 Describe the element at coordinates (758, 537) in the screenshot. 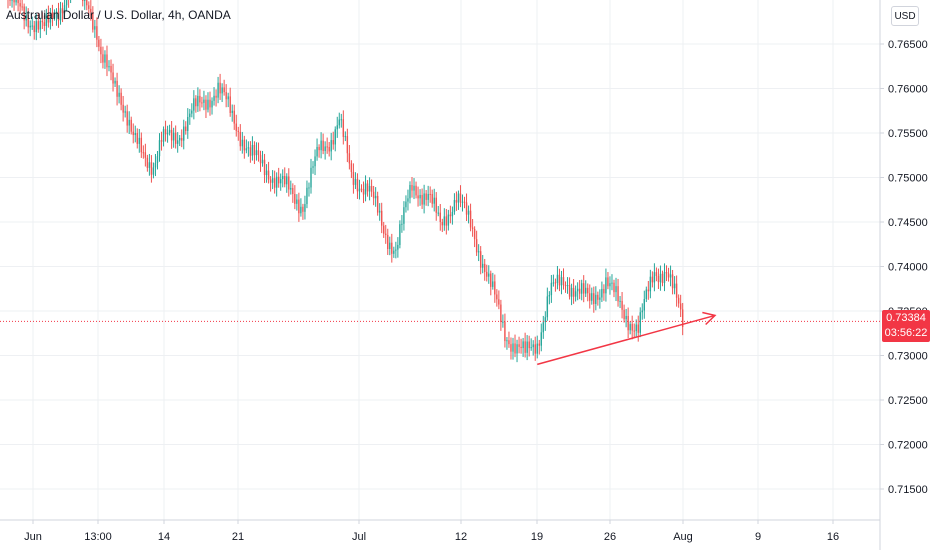

I see `time-tick-label: 9` at that location.